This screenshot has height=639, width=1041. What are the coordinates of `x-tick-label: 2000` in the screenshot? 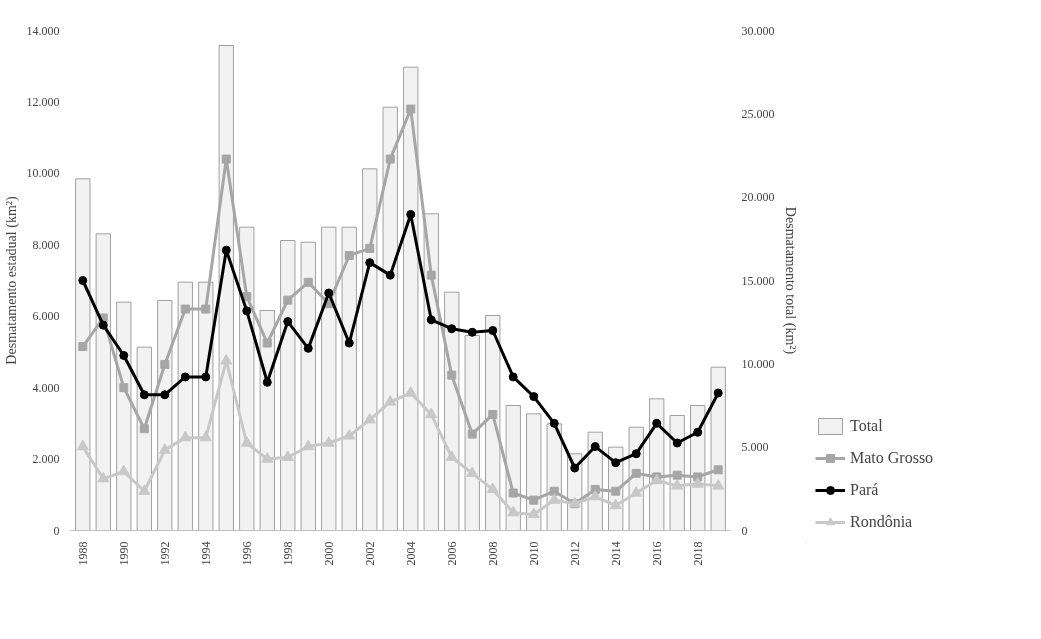 It's located at (328, 553).